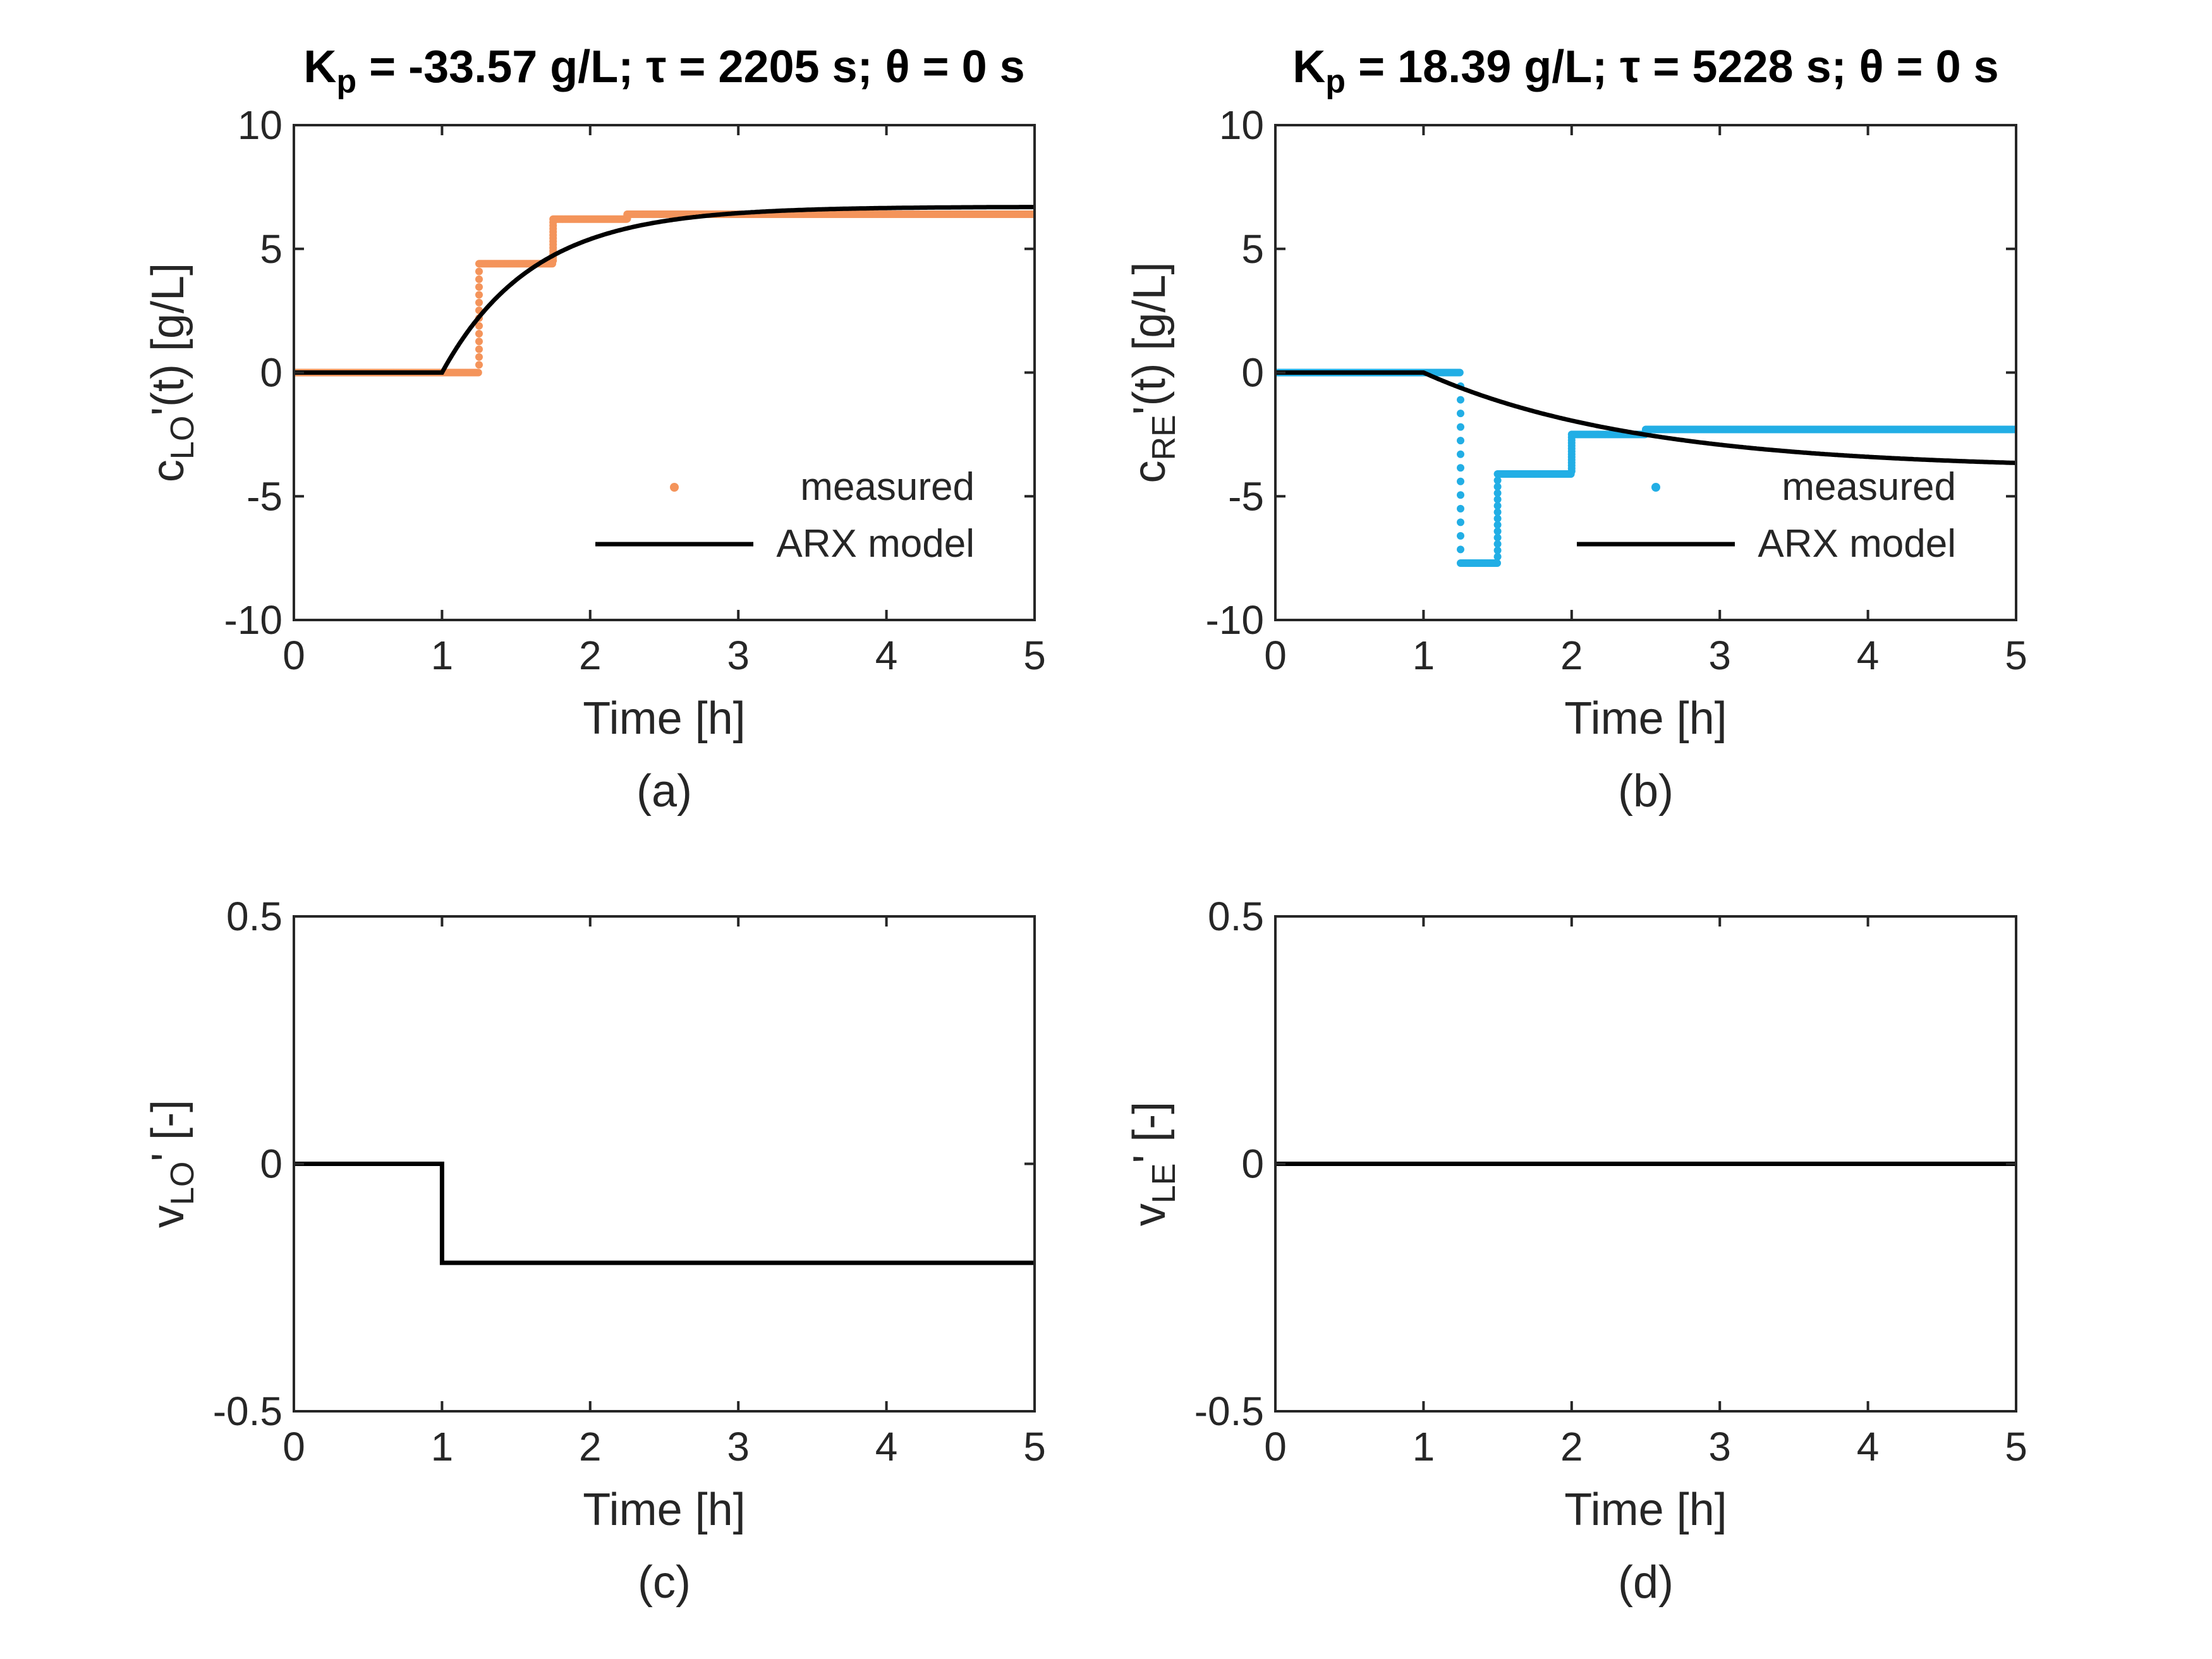 The width and height of the screenshot is (2212, 1659). What do you see at coordinates (271, 1164) in the screenshot?
I see `y-tick-label: 0` at bounding box center [271, 1164].